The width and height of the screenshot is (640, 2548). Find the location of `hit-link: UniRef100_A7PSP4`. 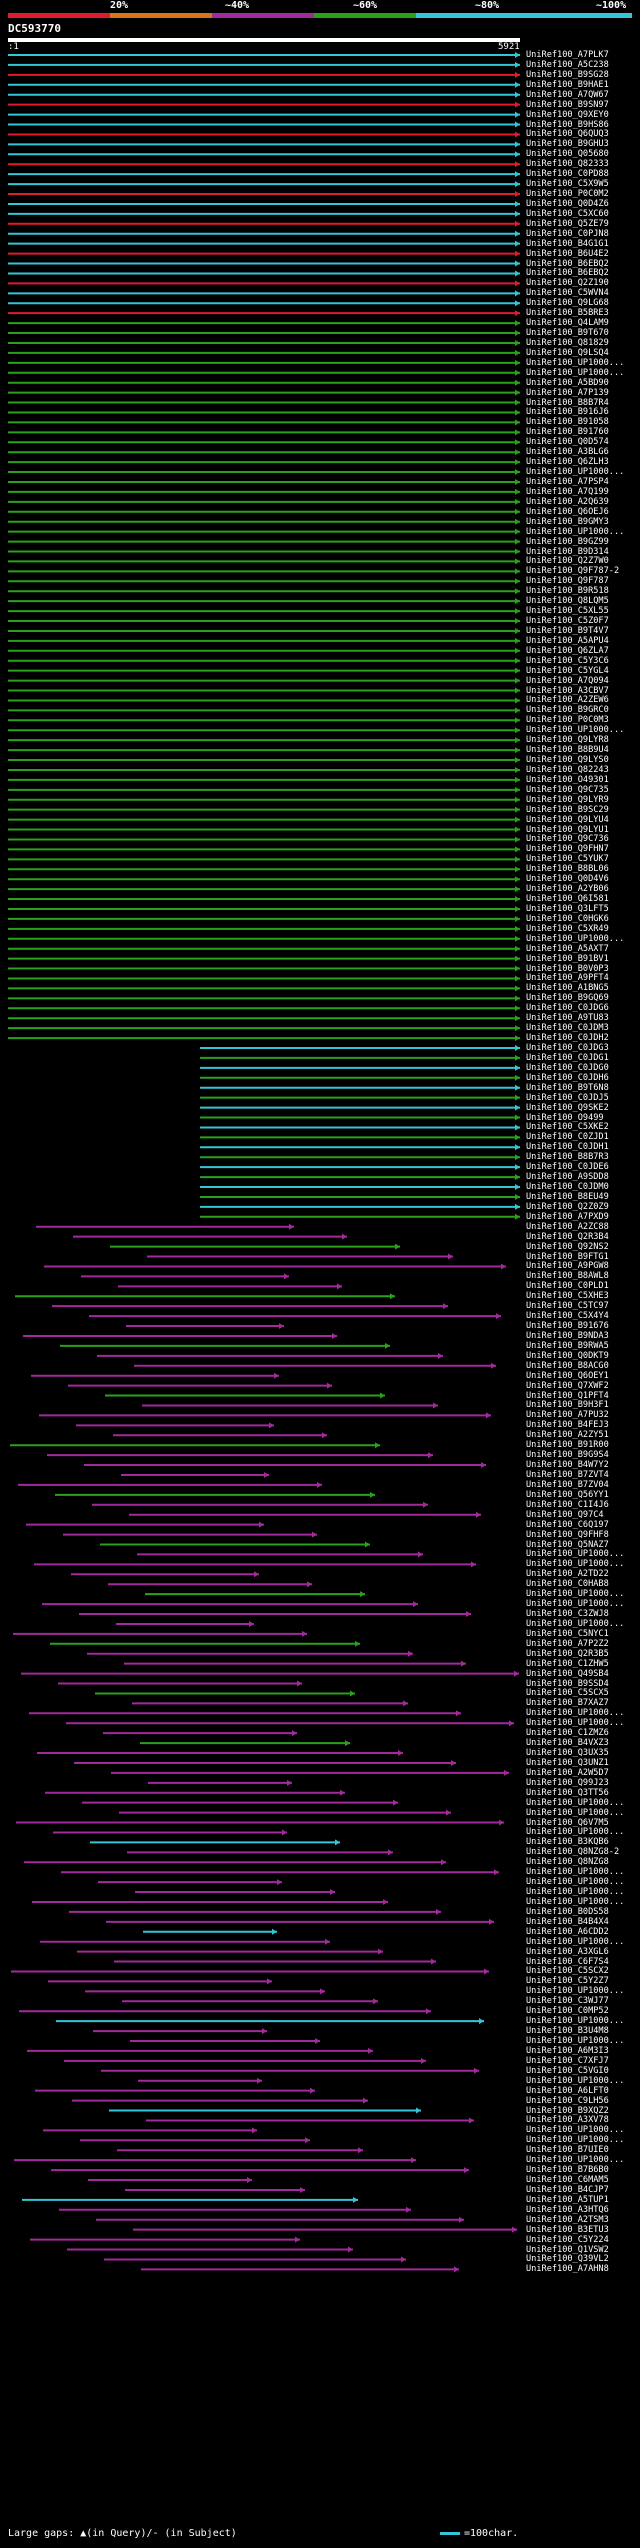

hit-link: UniRef100_A7PSP4 is located at coordinates (567, 481).